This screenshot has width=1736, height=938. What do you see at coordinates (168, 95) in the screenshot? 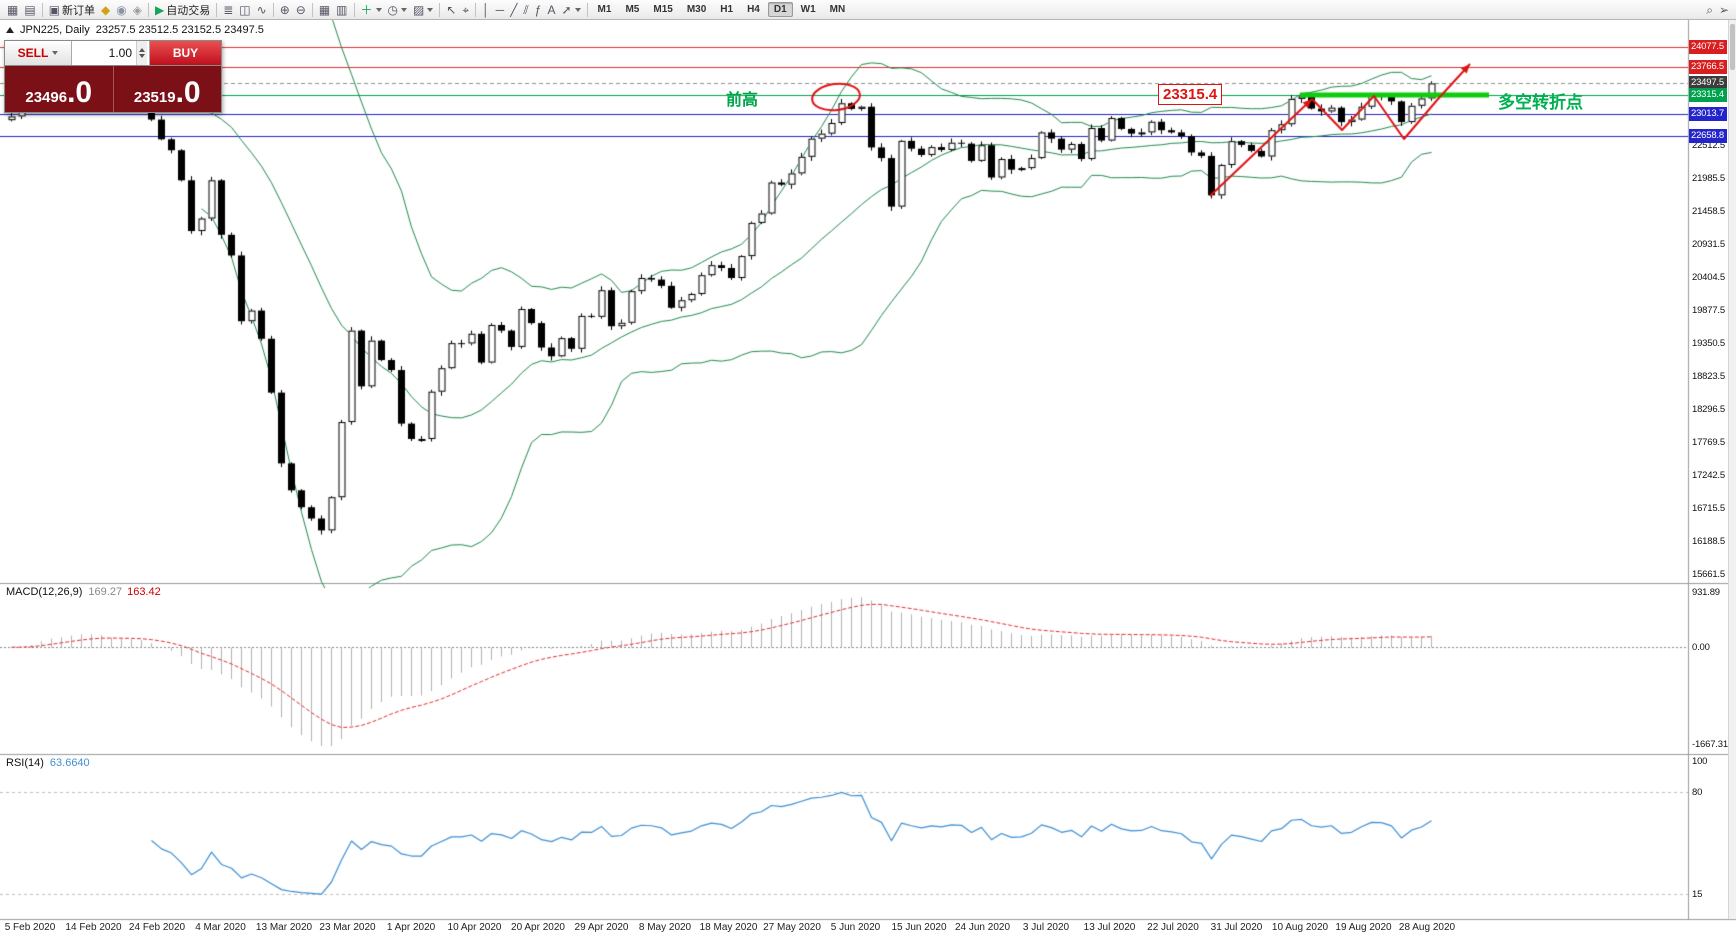
I see `ask-price: 23519 .0` at bounding box center [168, 95].